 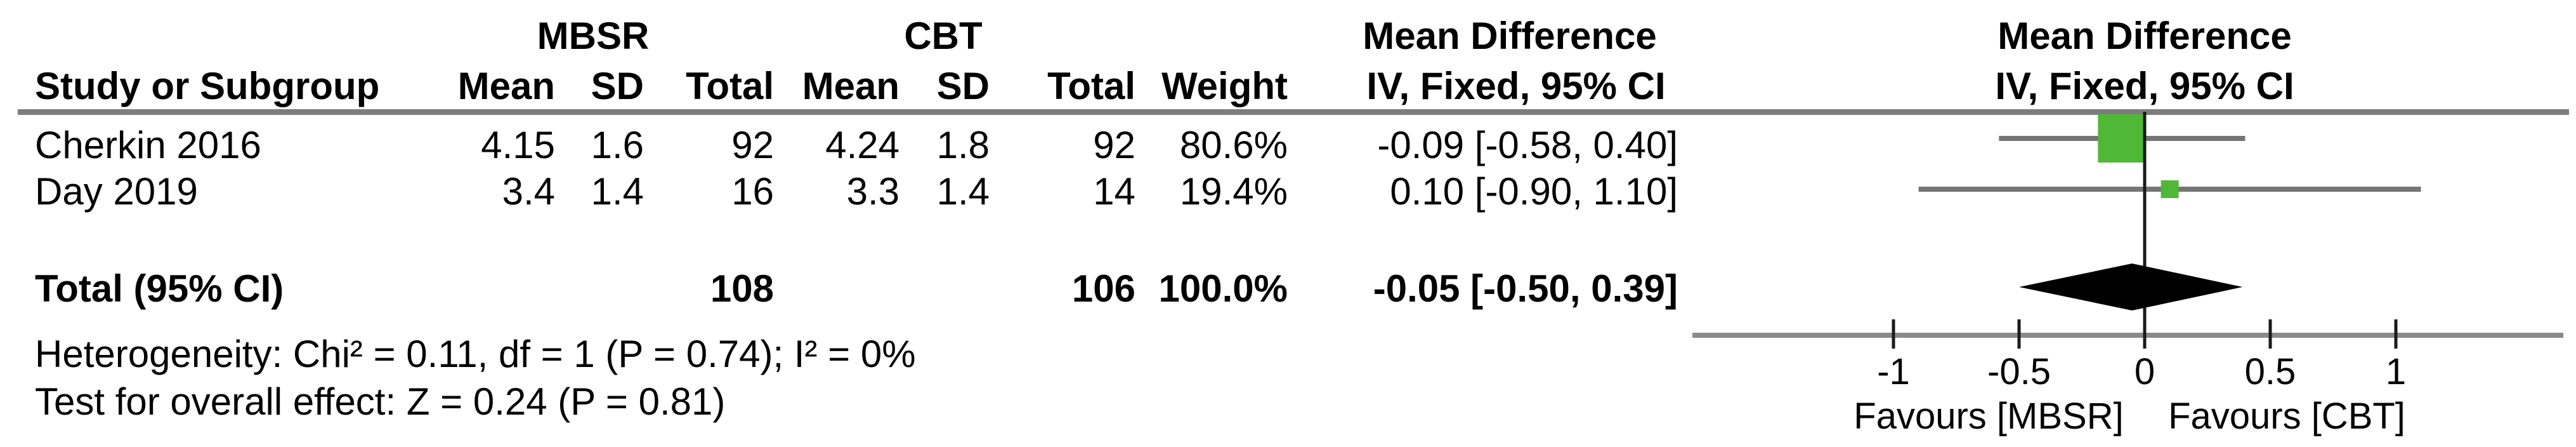 I want to click on row-1-mbsr-mean: 3.4, so click(x=528, y=191).